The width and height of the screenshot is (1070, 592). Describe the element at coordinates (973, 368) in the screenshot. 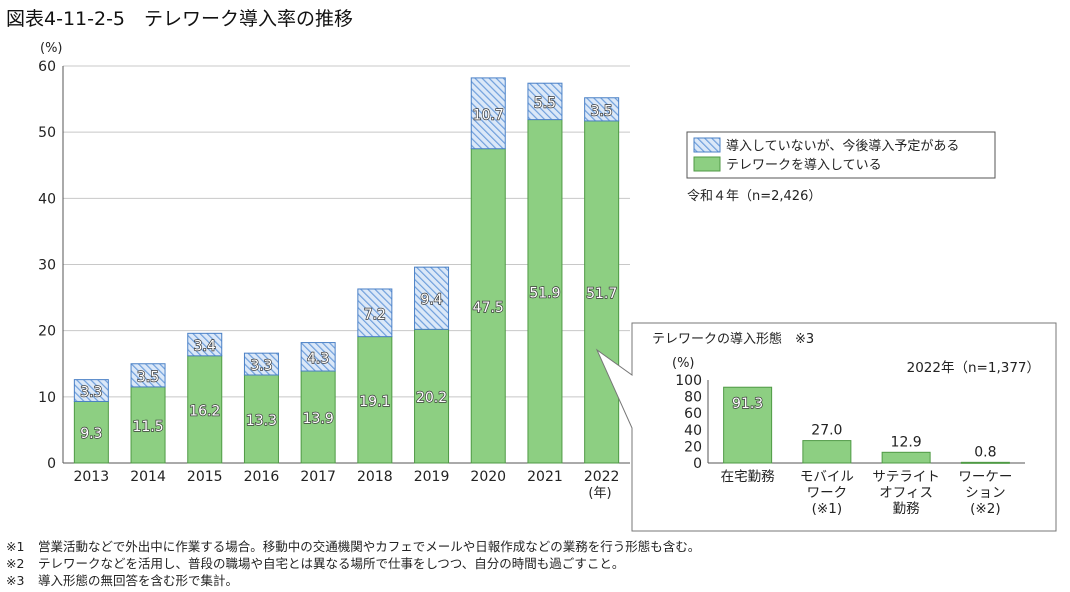

I see `inset-subtitle: 2022年（n=1,377）` at that location.